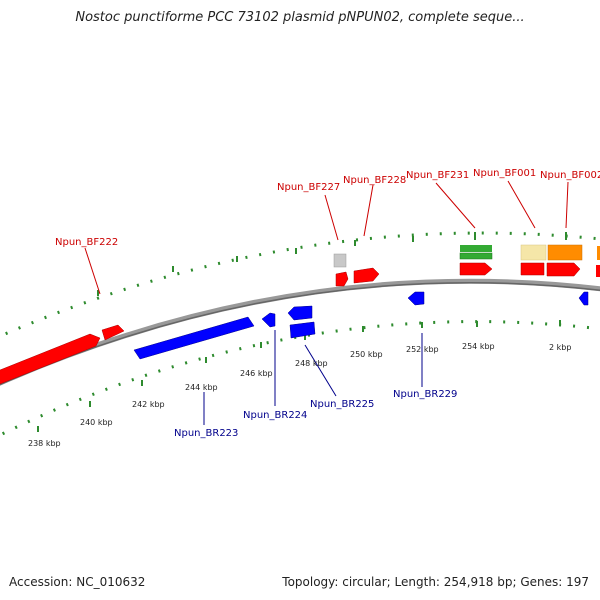  What do you see at coordinates (416, 298) in the screenshot?
I see `gene-npun-br229` at bounding box center [416, 298].